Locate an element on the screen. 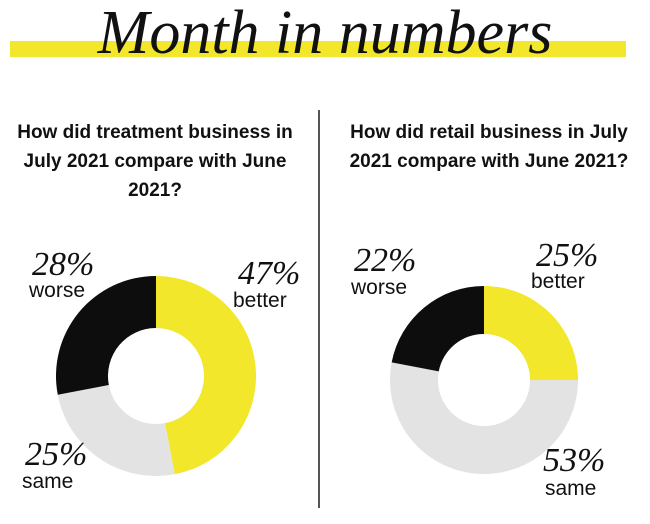 The width and height of the screenshot is (650, 524). donut-slice-treatment-same is located at coordinates (116, 430).